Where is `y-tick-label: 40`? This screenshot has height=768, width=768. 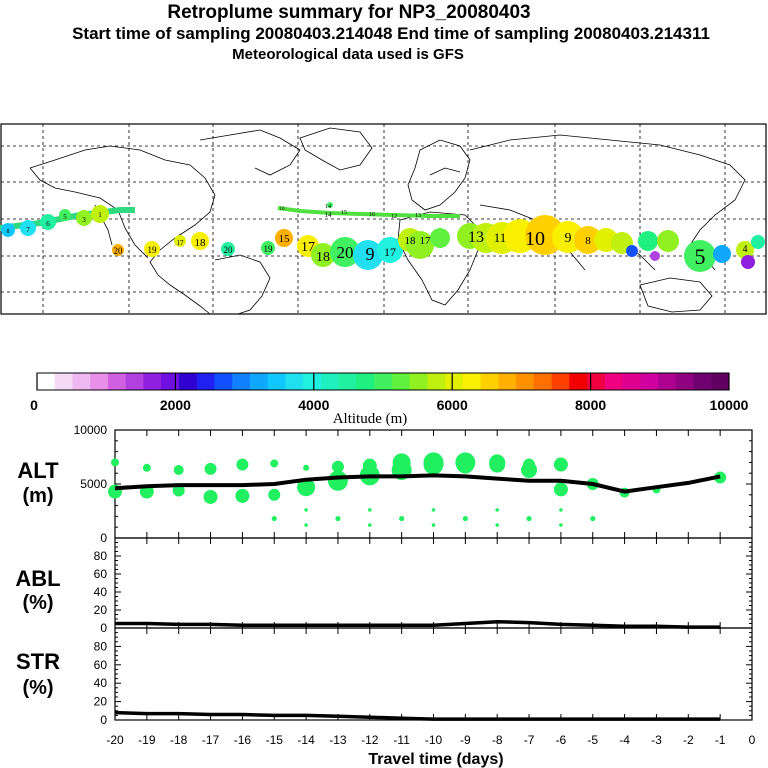 y-tick-label: 40 is located at coordinates (101, 683).